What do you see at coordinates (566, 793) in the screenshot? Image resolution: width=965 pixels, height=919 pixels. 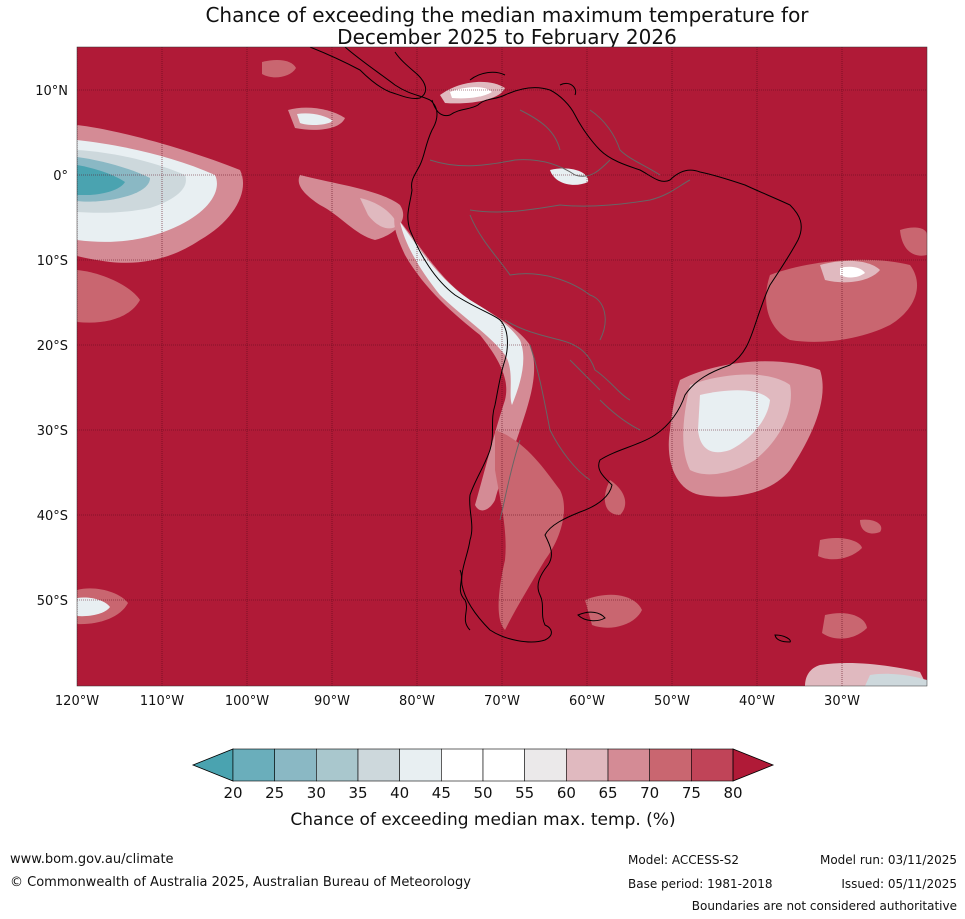 I see `colorbar-tick-label: 60` at bounding box center [566, 793].